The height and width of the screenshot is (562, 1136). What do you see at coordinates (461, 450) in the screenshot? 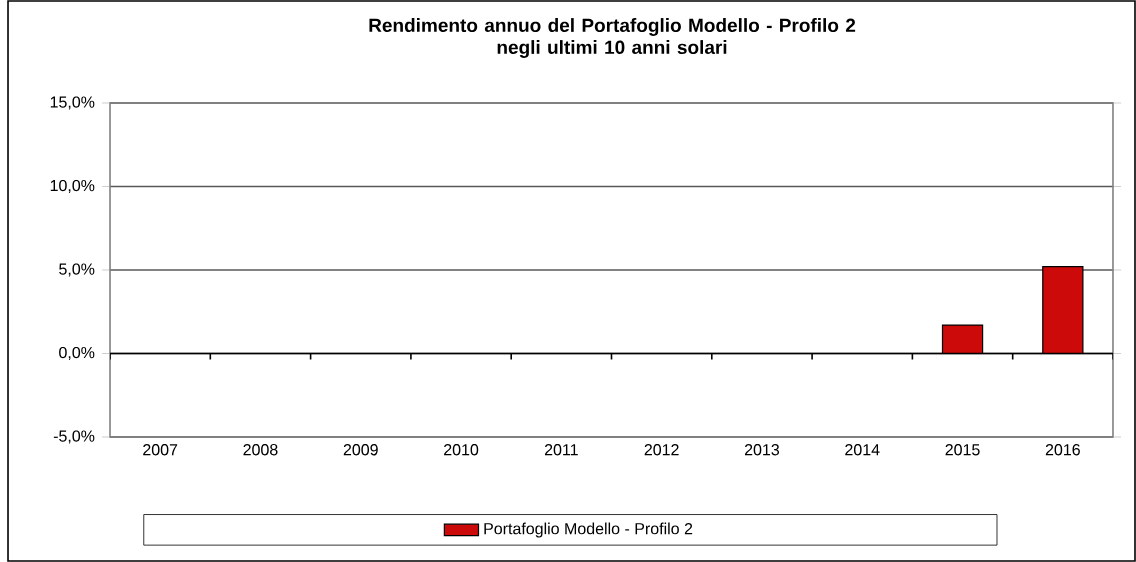
I see `x-tick-label: 2010` at bounding box center [461, 450].